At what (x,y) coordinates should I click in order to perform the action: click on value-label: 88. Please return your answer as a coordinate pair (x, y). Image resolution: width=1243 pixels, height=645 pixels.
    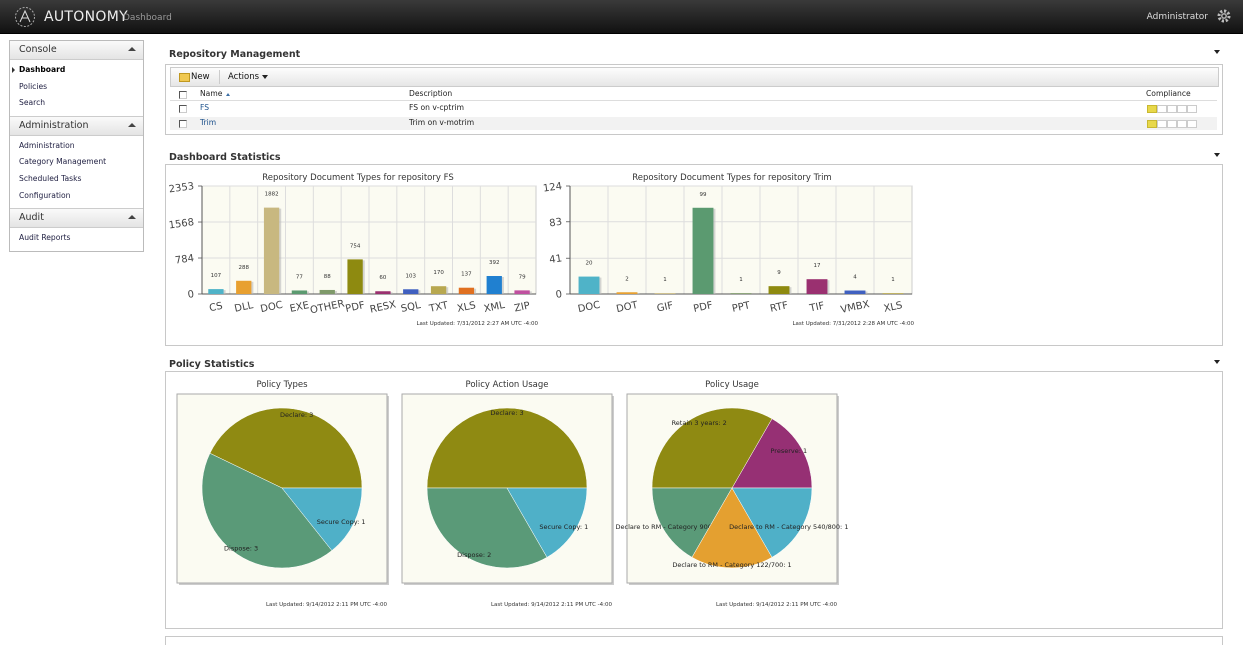
    Looking at the image, I should click on (327, 277).